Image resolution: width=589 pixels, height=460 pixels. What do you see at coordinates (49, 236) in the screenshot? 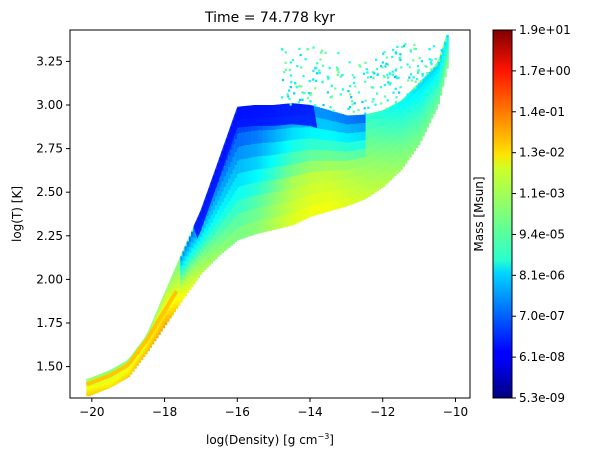
I see `y-tick-label: 2.25` at bounding box center [49, 236].